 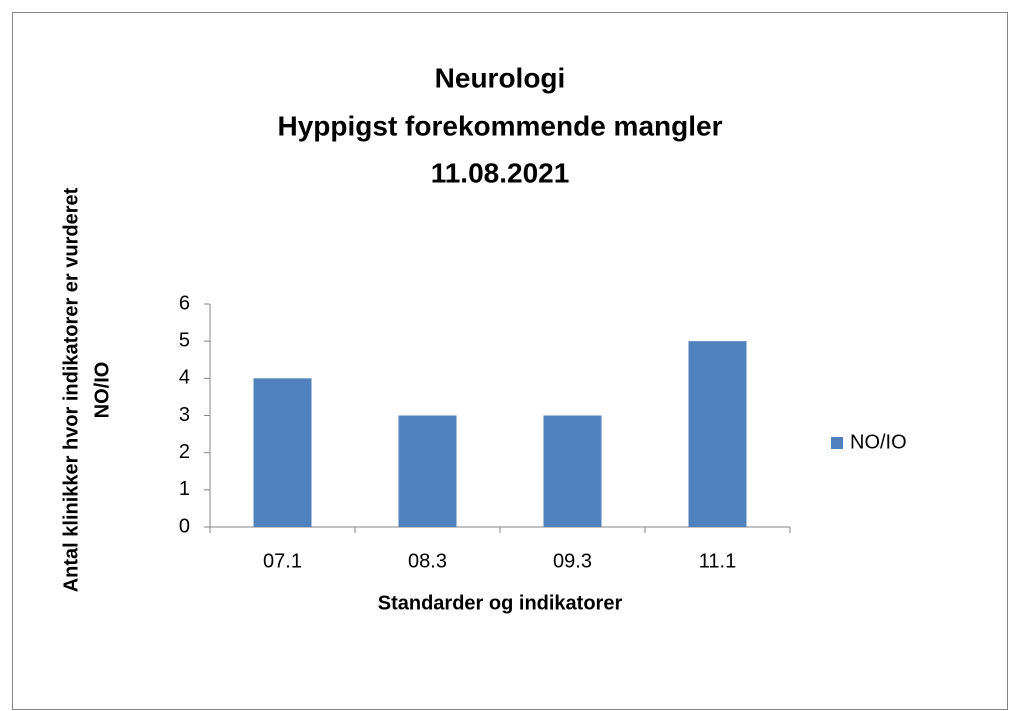 What do you see at coordinates (717, 561) in the screenshot?
I see `x-tick-label: 11.1` at bounding box center [717, 561].